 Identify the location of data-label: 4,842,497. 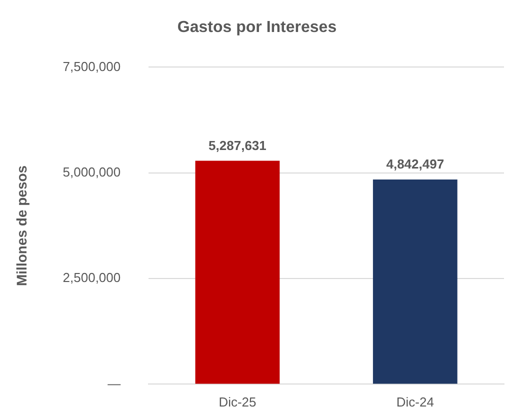
(415, 164).